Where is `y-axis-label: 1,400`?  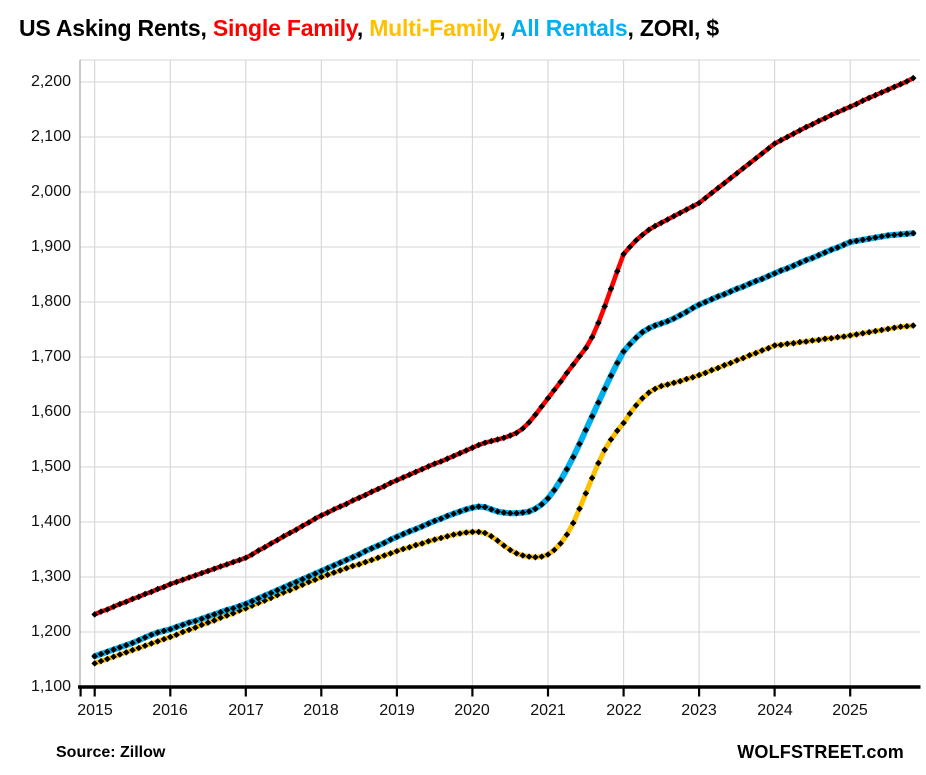
y-axis-label: 1,400 is located at coordinates (50, 521).